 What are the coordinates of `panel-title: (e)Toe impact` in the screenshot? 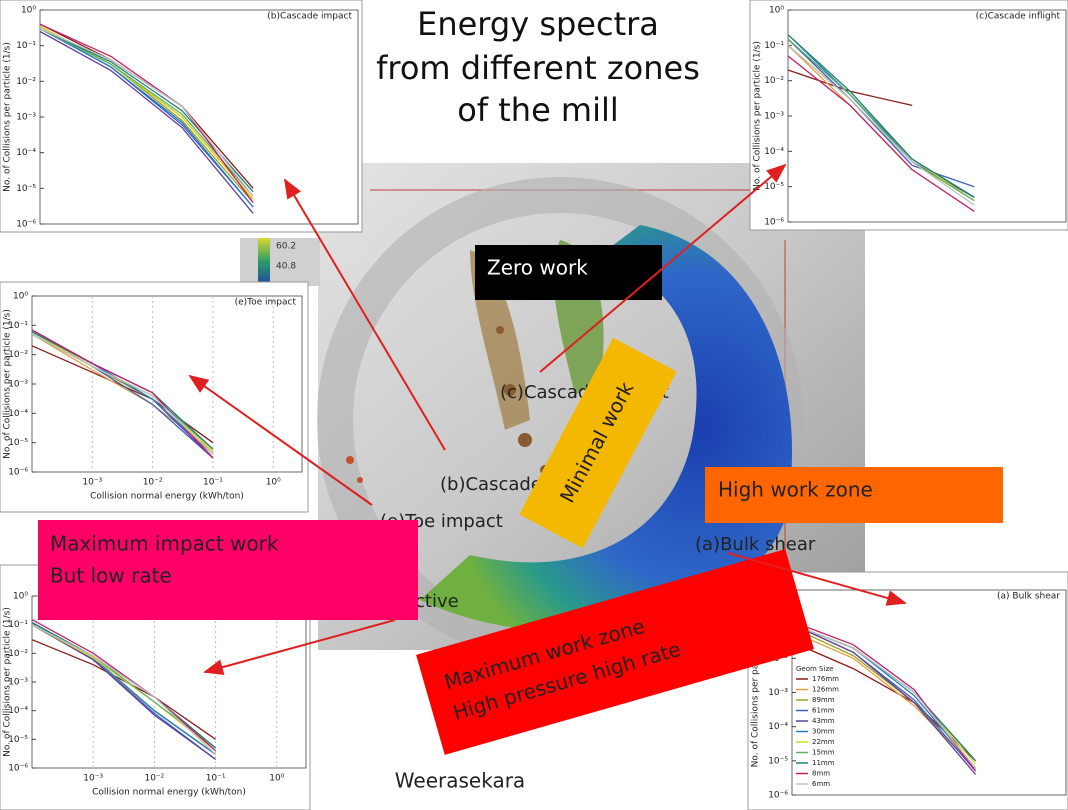 It's located at (266, 303).